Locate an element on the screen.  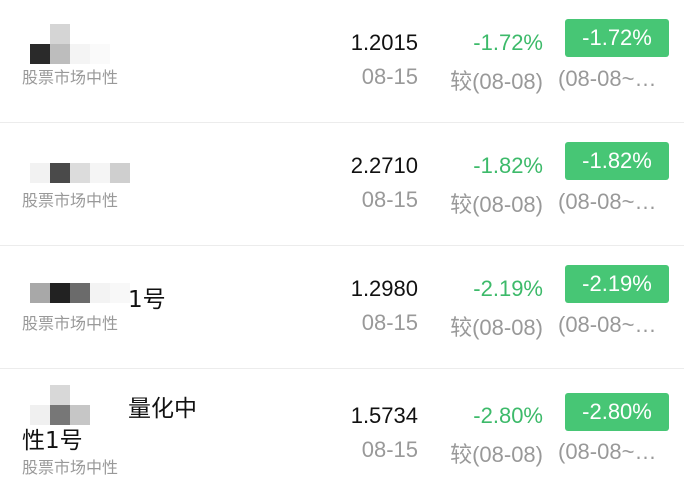
period-change-badge: -1.72% is located at coordinates (617, 38).